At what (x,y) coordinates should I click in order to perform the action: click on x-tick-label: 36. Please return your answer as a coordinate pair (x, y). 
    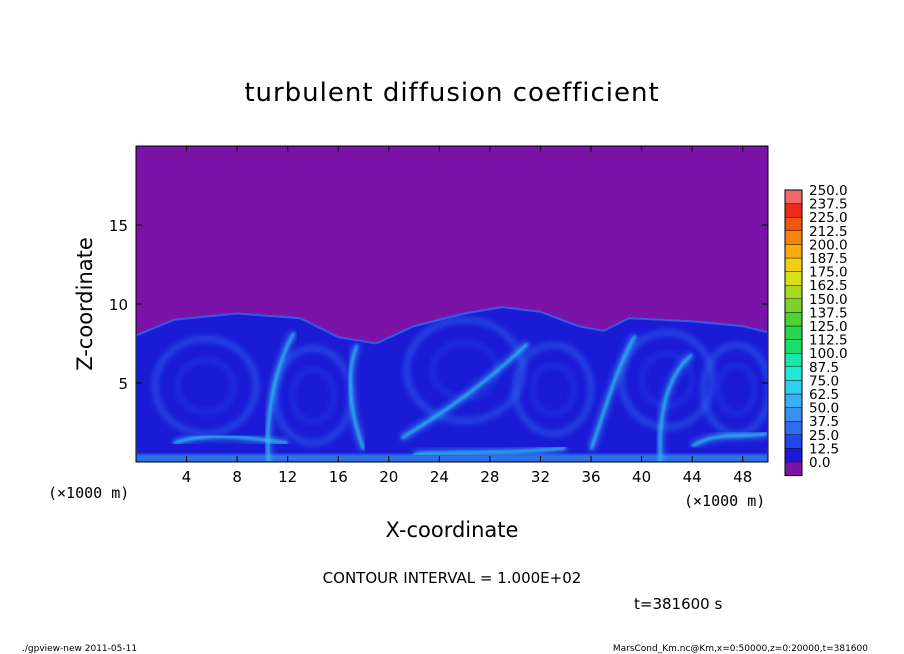
    Looking at the image, I should click on (590, 477).